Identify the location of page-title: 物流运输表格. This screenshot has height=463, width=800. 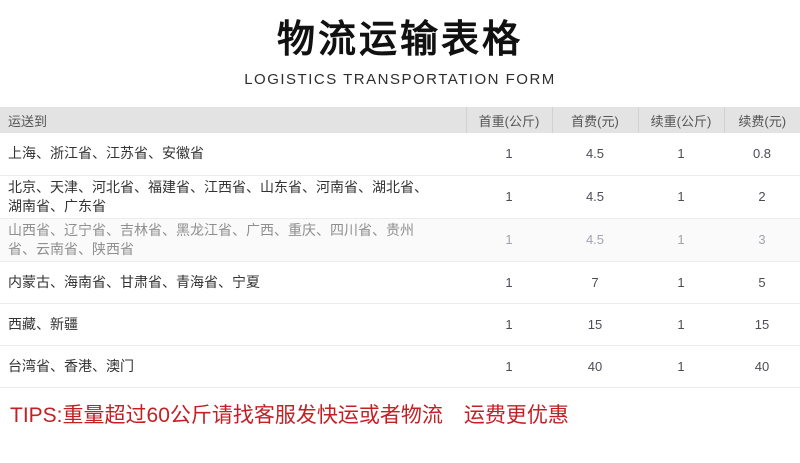
(399, 39).